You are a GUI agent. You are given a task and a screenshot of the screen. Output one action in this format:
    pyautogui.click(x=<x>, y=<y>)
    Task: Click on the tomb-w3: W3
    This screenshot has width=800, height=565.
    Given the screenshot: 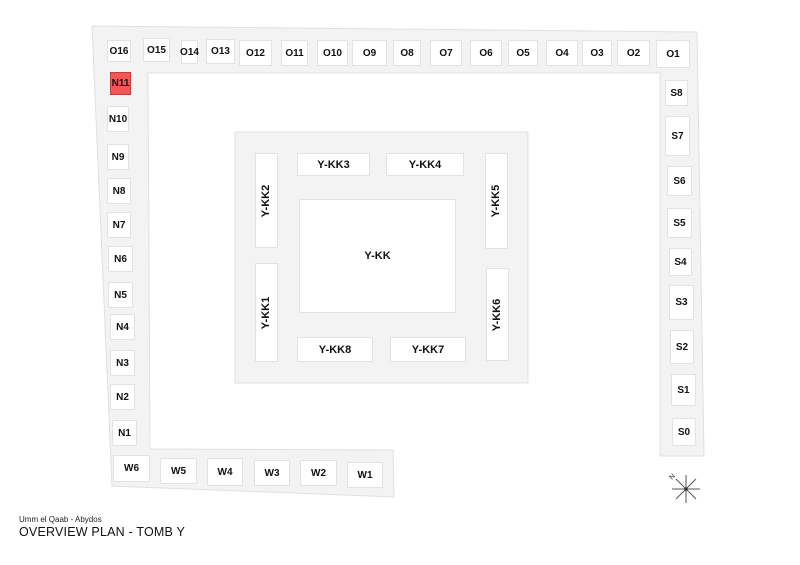 What is the action you would take?
    pyautogui.click(x=272, y=473)
    